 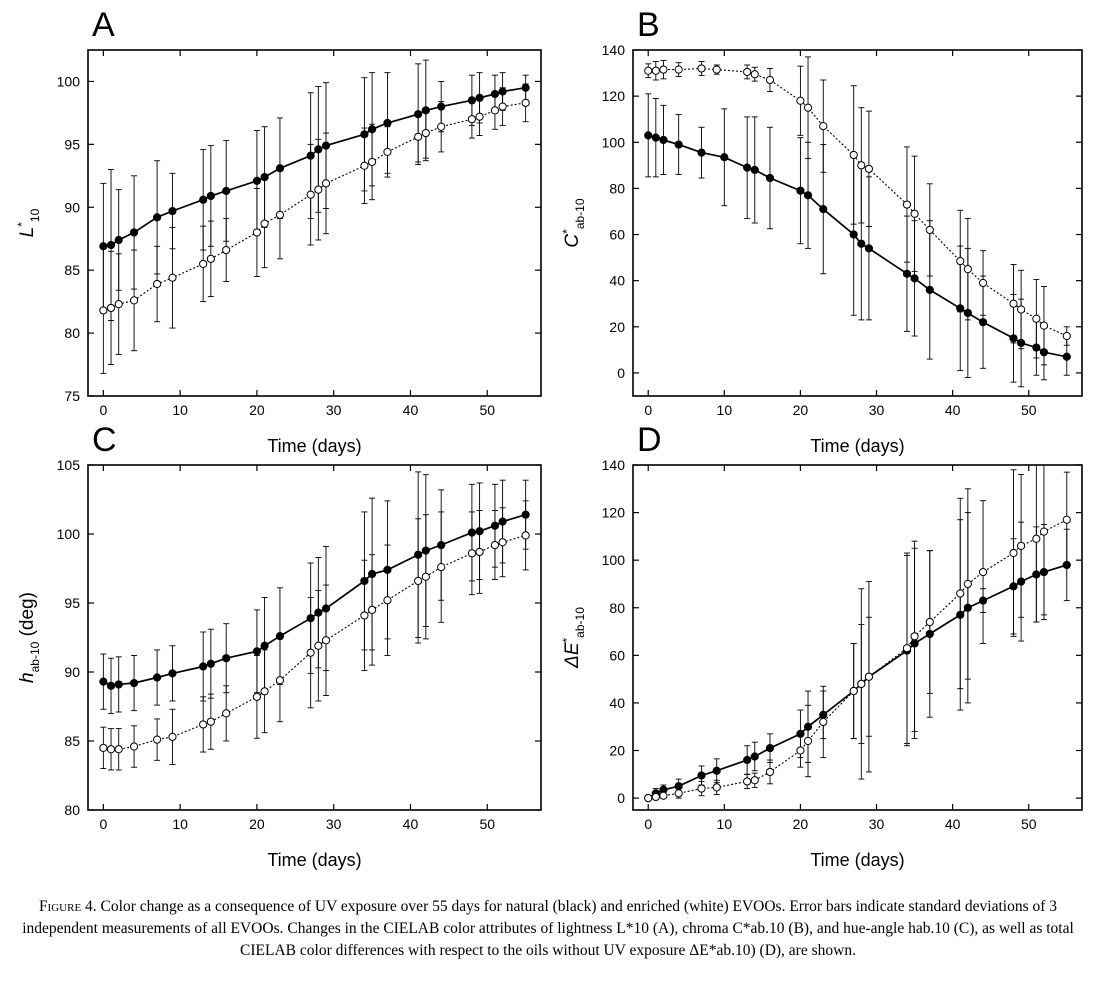 I want to click on y-tick-label: 80, so click(x=617, y=188).